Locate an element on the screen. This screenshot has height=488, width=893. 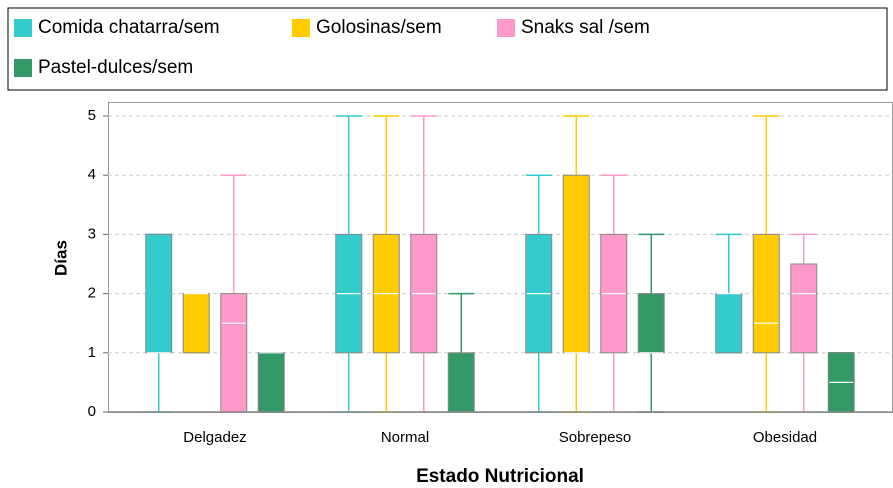
x-axis-label: Estado Nutricional is located at coordinates (500, 476).